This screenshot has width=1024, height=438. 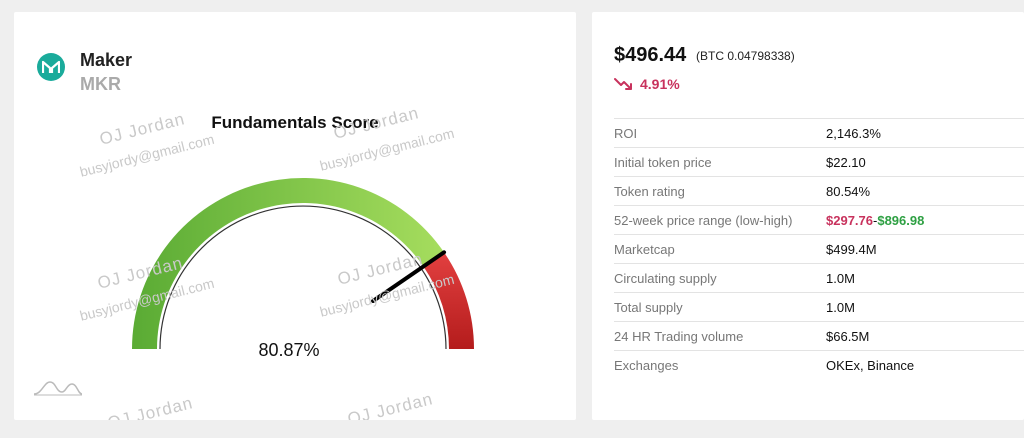 I want to click on stat-label: ROI, so click(x=626, y=133).